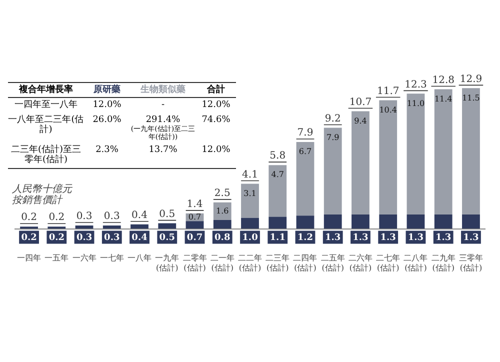 The image size is (500, 362). Describe the element at coordinates (360, 263) in the screenshot. I see `x-tick-label: 二六年 (估計)` at that location.